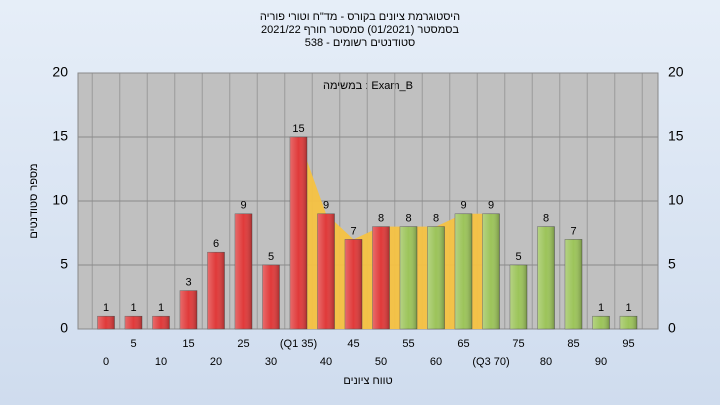 The width and height of the screenshot is (720, 405). What do you see at coordinates (672, 328) in the screenshot?
I see `y2-tick-label: 0` at bounding box center [672, 328].